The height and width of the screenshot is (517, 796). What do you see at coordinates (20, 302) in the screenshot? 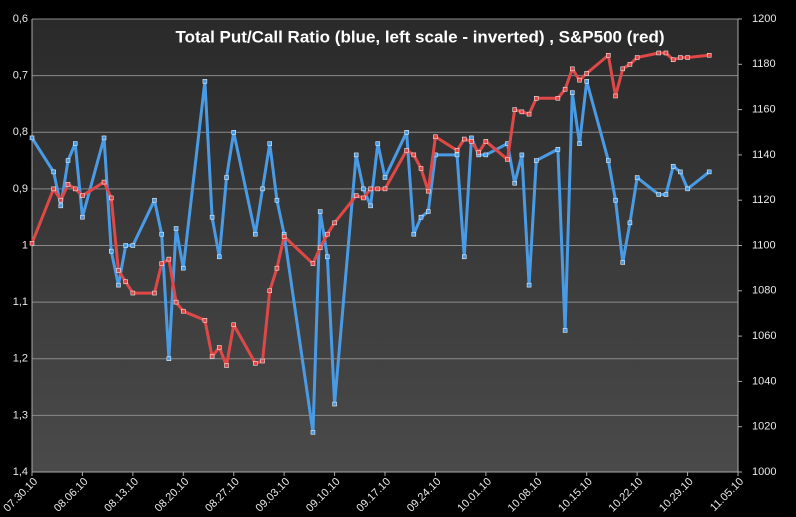
I see `y-tick-label: 1,1` at bounding box center [20, 302].